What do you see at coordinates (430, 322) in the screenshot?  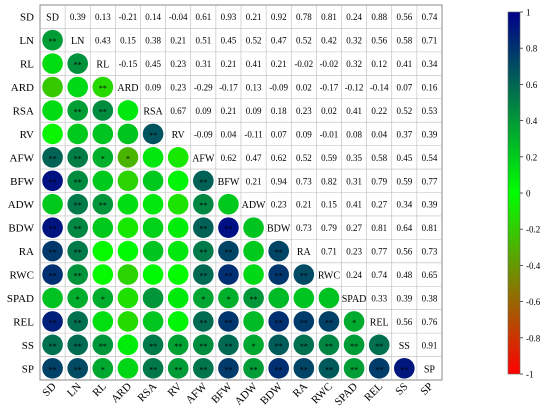 I see `correlation-value: 0.76` at bounding box center [430, 322].